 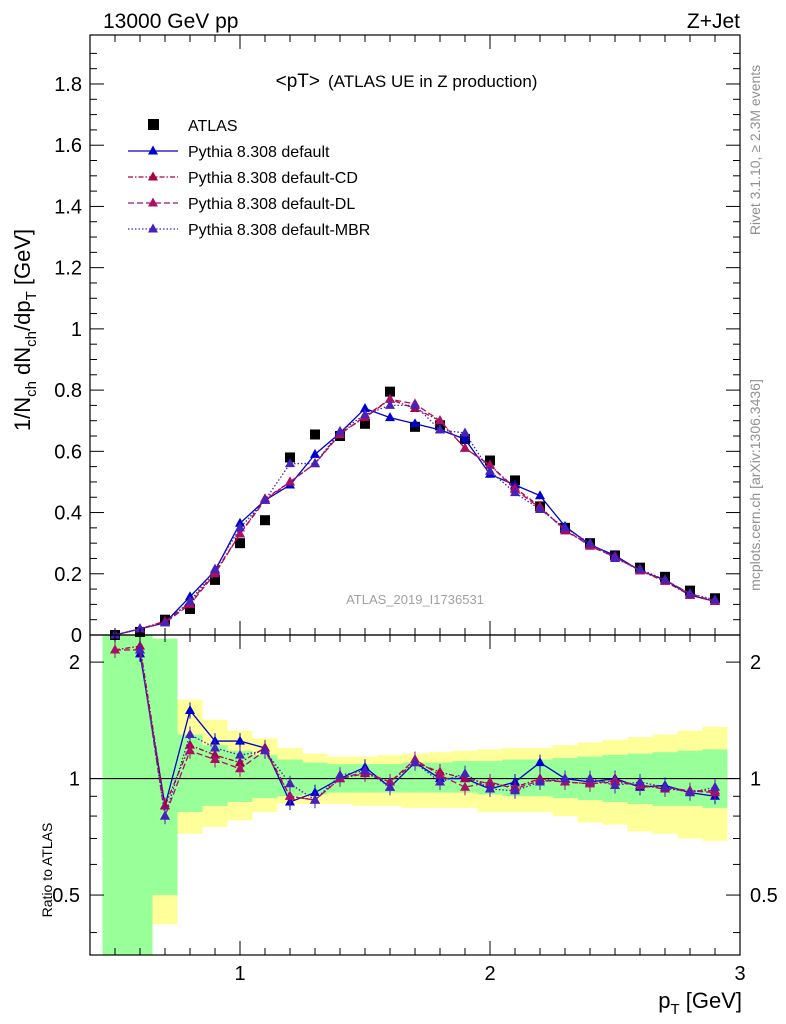 I want to click on ratio-series, so click(x=415, y=731).